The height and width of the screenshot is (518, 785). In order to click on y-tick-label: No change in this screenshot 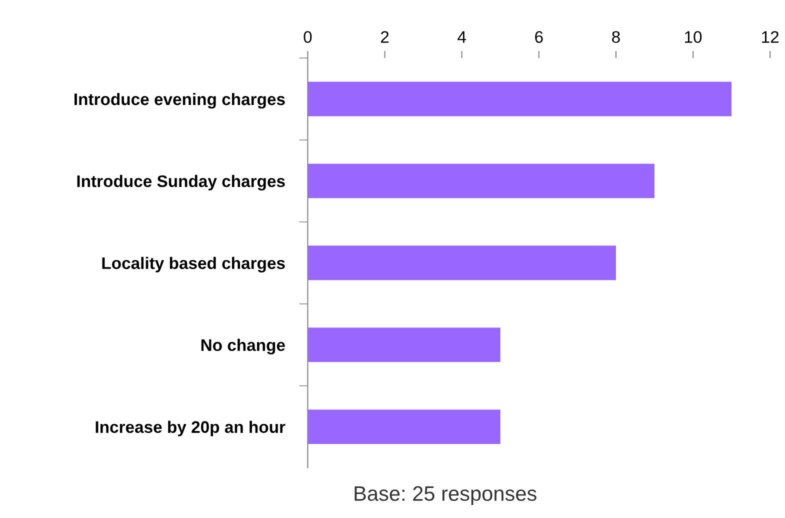, I will do `click(243, 346)`.